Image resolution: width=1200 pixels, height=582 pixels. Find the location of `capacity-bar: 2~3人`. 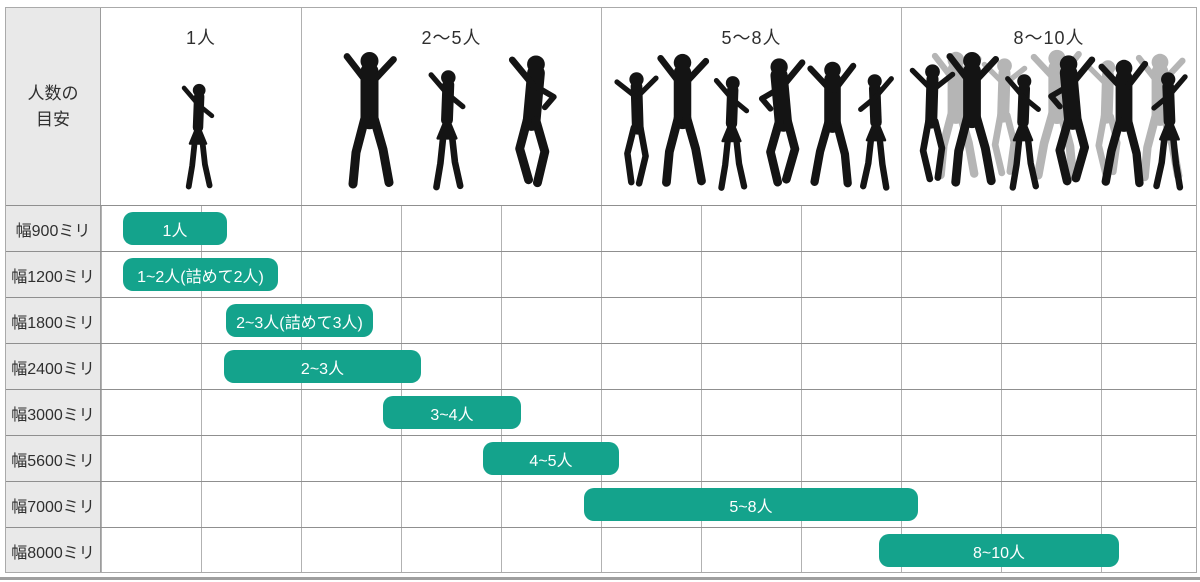

capacity-bar: 2~3人 is located at coordinates (322, 366).